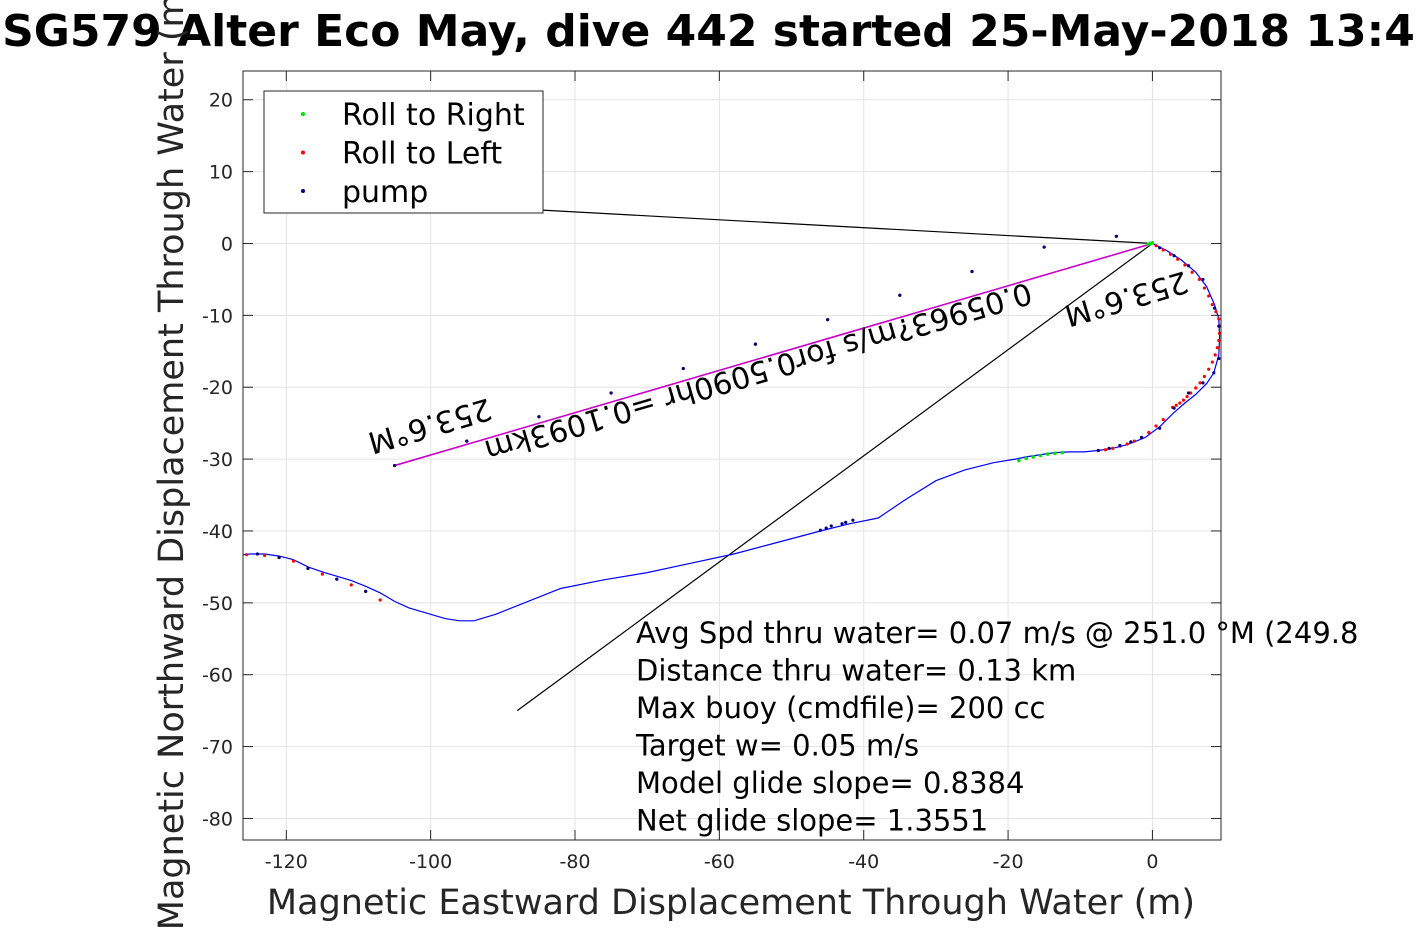 Image resolution: width=1417 pixels, height=945 pixels. Describe the element at coordinates (856, 671) in the screenshot. I see `stats-annotation-line: Distance thru water= 0.13 km` at that location.